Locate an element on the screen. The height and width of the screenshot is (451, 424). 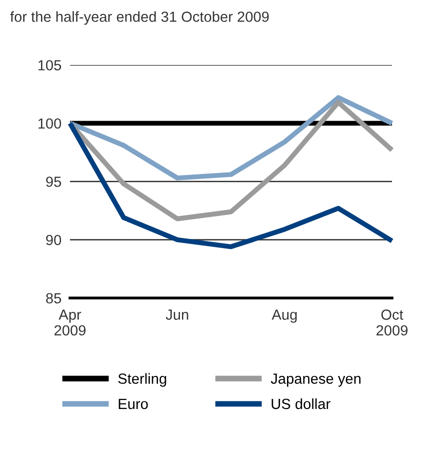
y-tick-label: 85 is located at coordinates (54, 298).